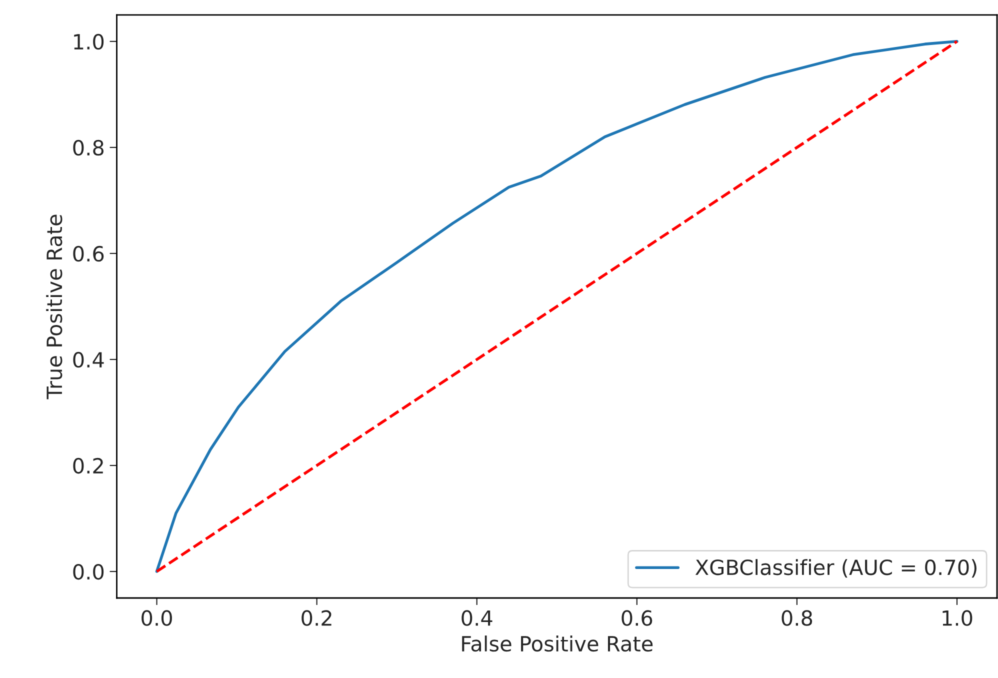  What do you see at coordinates (557, 644) in the screenshot?
I see `x-axis-title: False Positive Rate` at bounding box center [557, 644].